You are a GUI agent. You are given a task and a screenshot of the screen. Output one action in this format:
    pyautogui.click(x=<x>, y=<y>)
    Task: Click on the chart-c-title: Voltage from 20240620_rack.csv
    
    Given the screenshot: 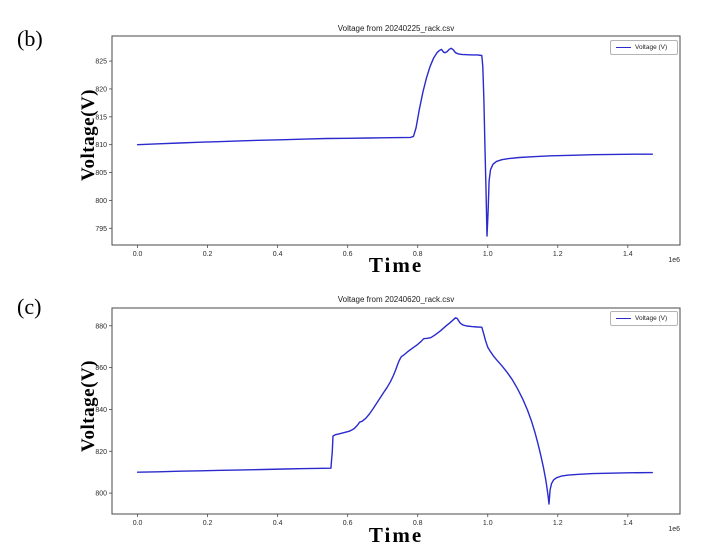 What is the action you would take?
    pyautogui.click(x=396, y=299)
    